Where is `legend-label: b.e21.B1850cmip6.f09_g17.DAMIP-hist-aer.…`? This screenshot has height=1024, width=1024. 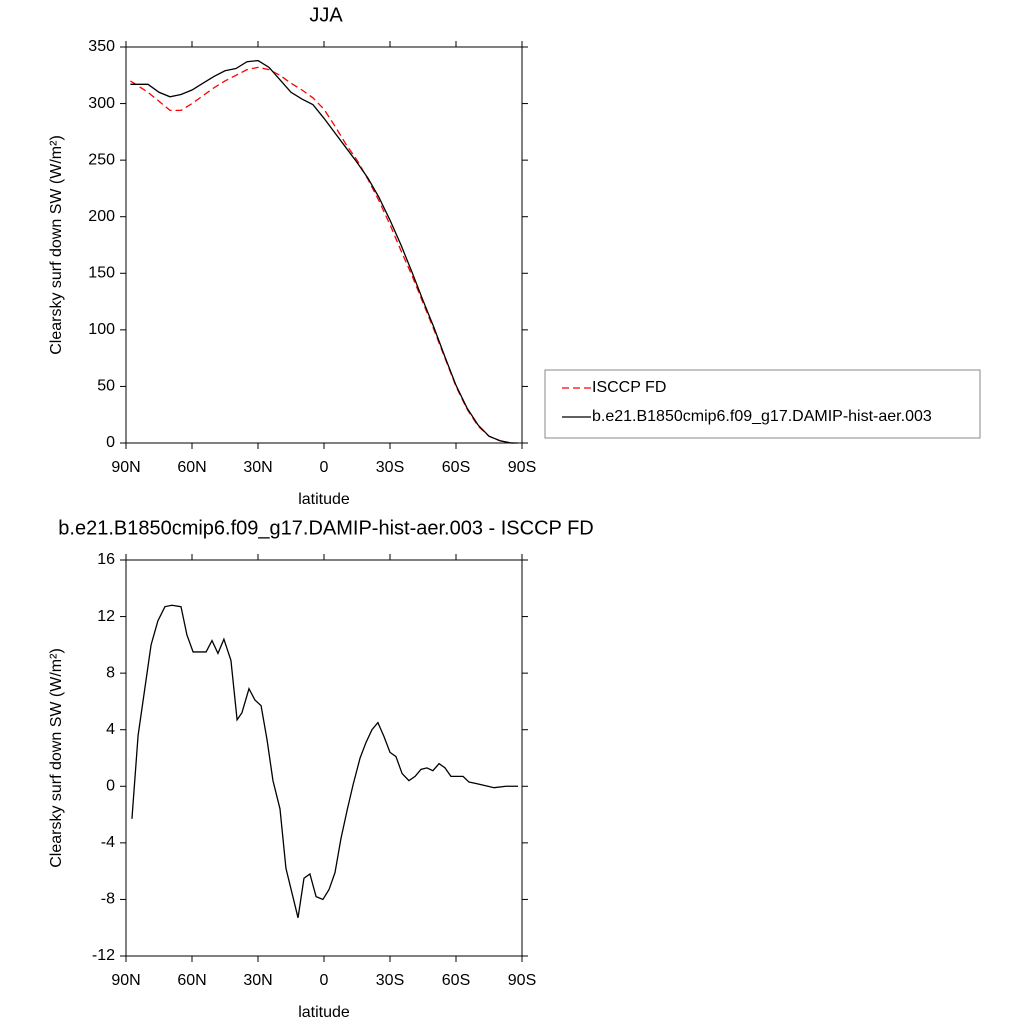 legend-label: b.e21.B1850cmip6.f09_g17.DAMIP-hist-aer.… is located at coordinates (762, 416).